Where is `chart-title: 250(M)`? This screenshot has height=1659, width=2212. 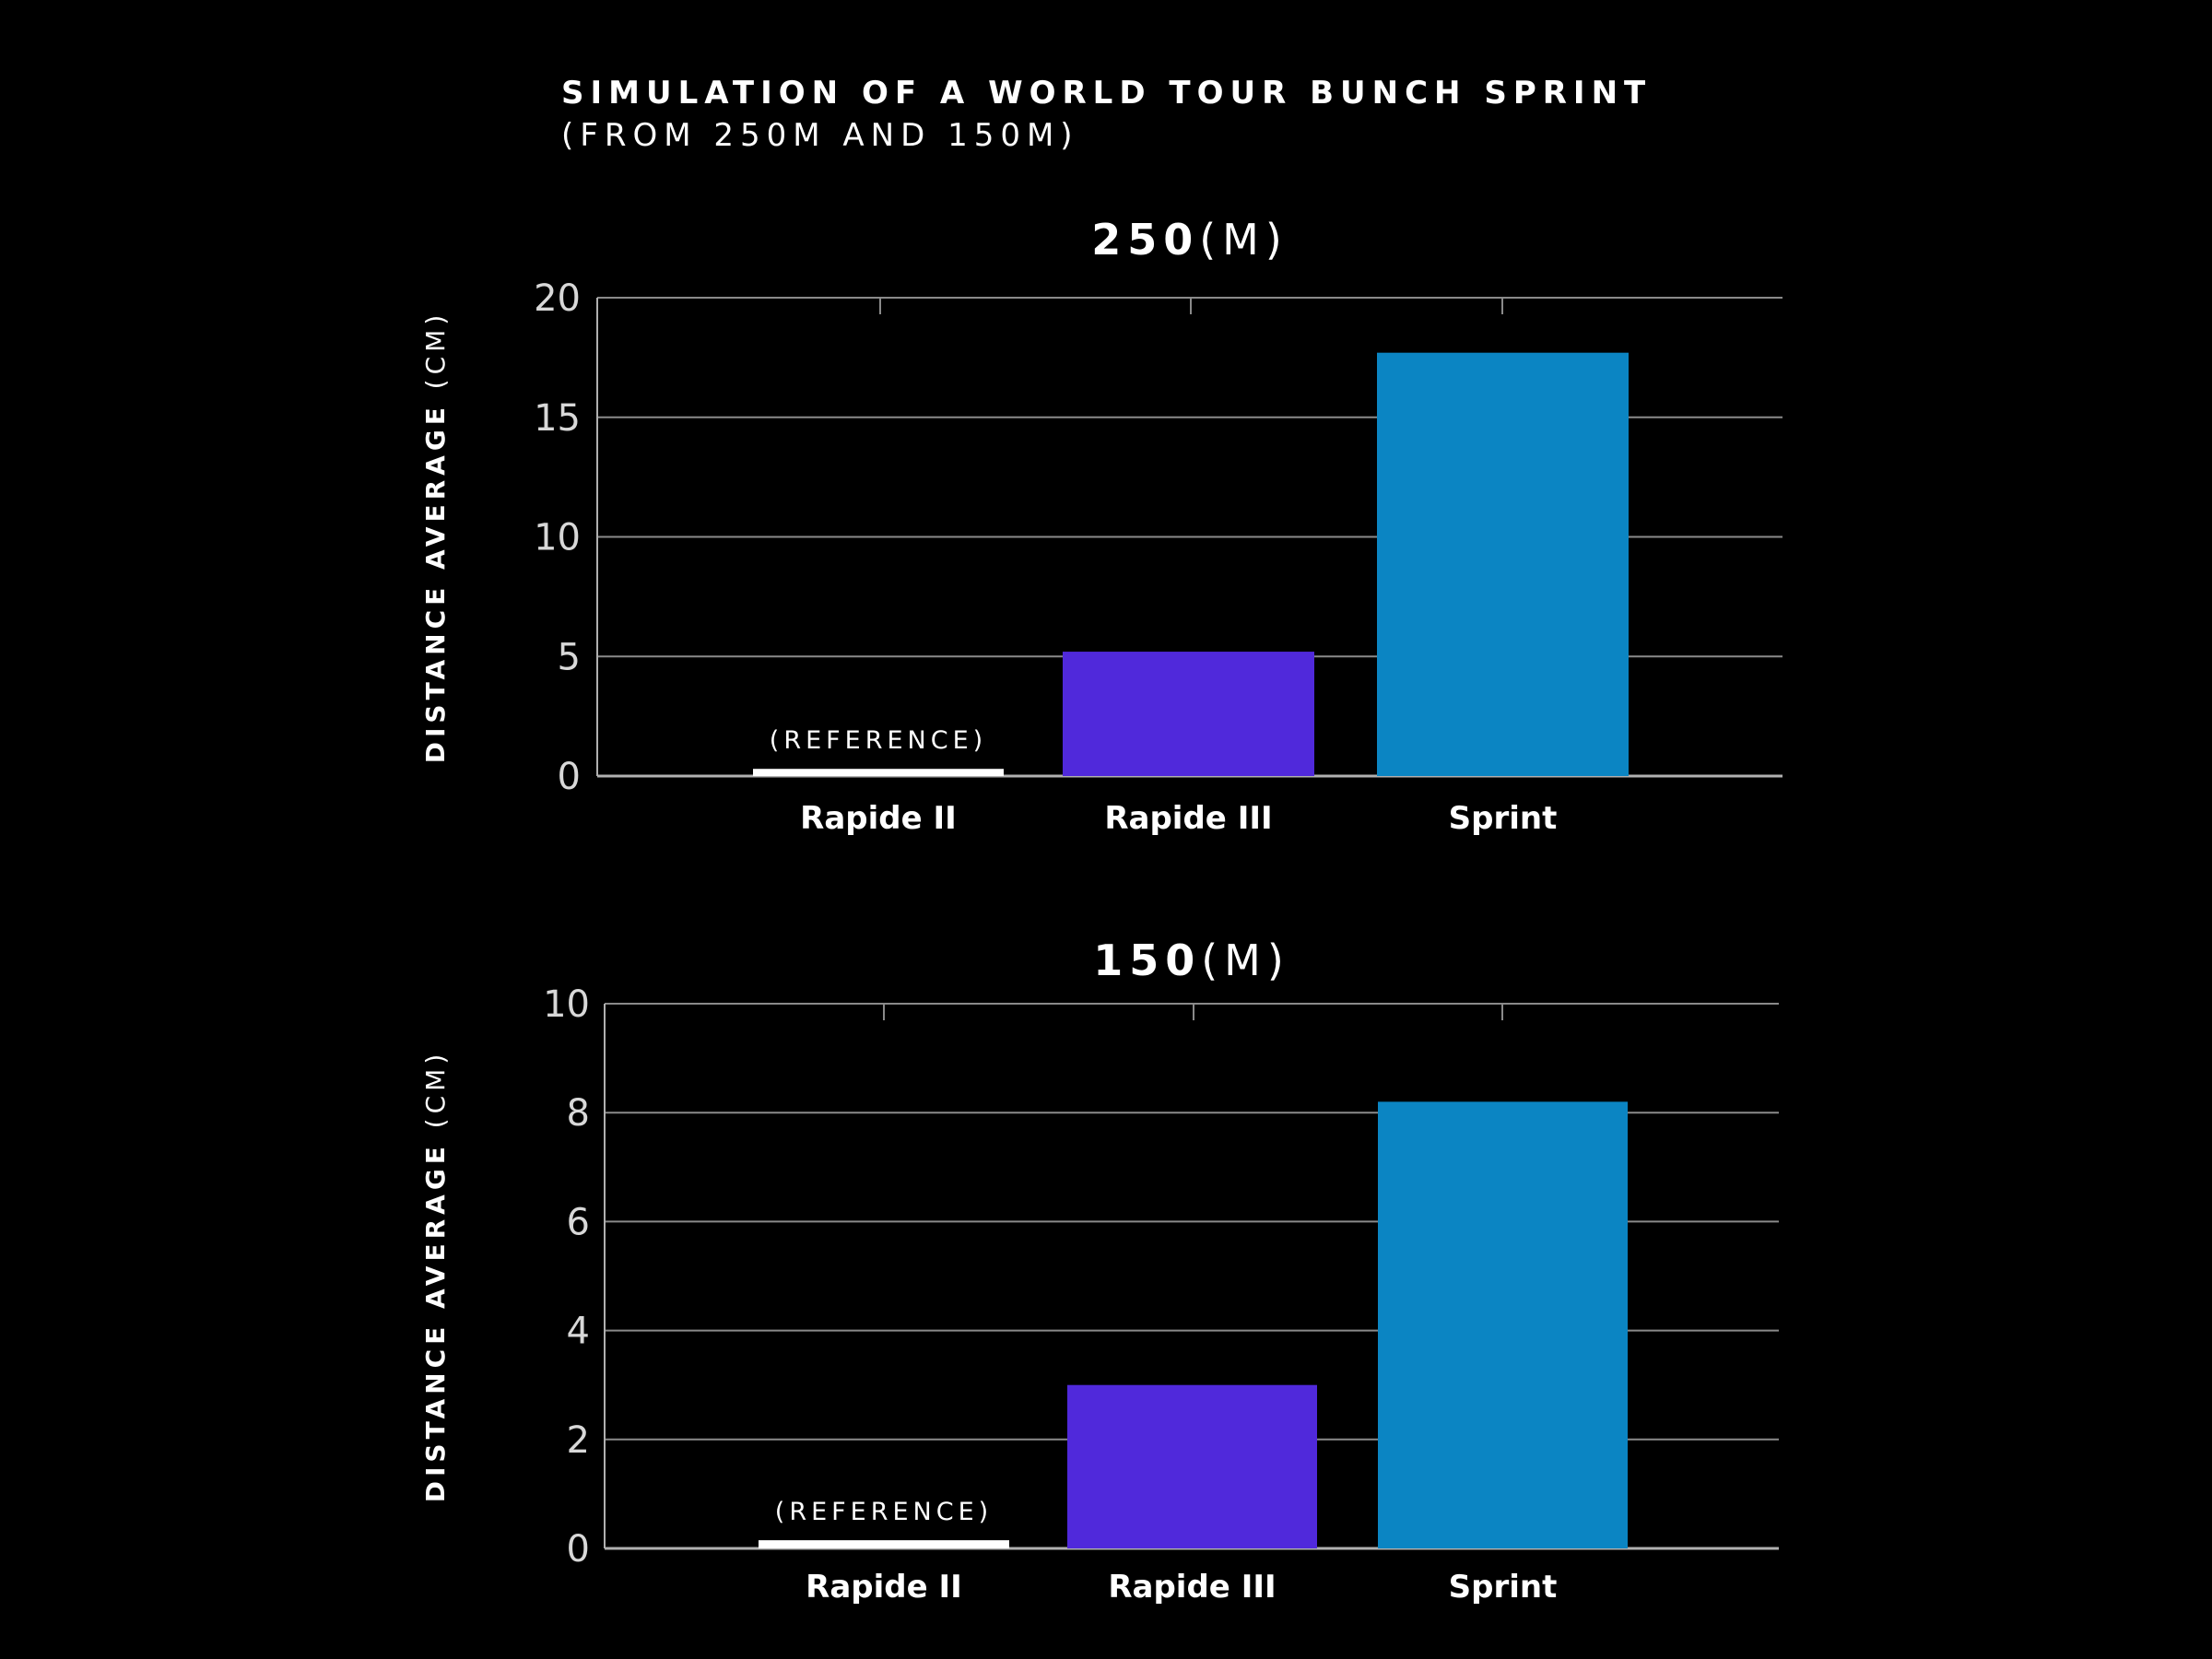 chart-title: 250(M) is located at coordinates (1189, 240).